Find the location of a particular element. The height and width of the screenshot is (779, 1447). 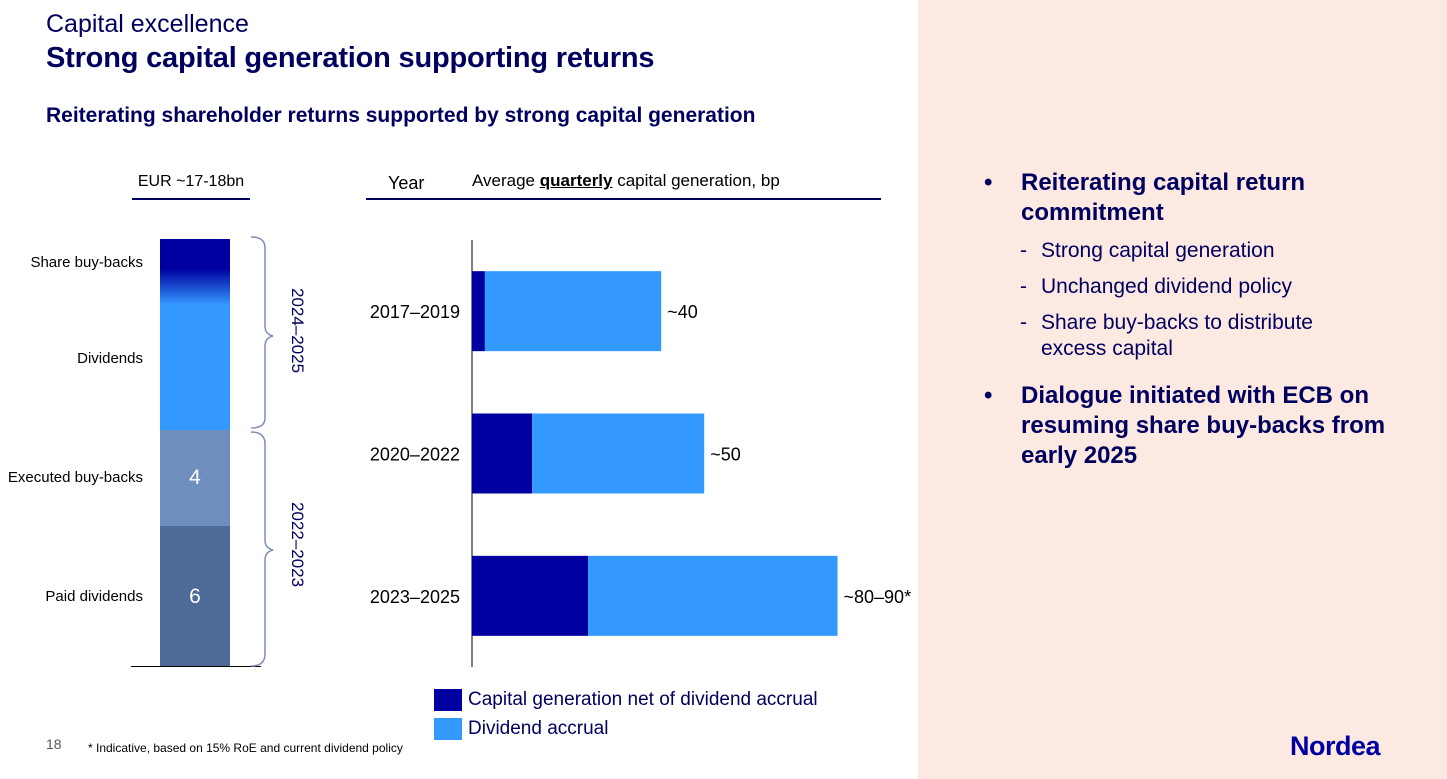

value-label: ~80–90* is located at coordinates (878, 597).